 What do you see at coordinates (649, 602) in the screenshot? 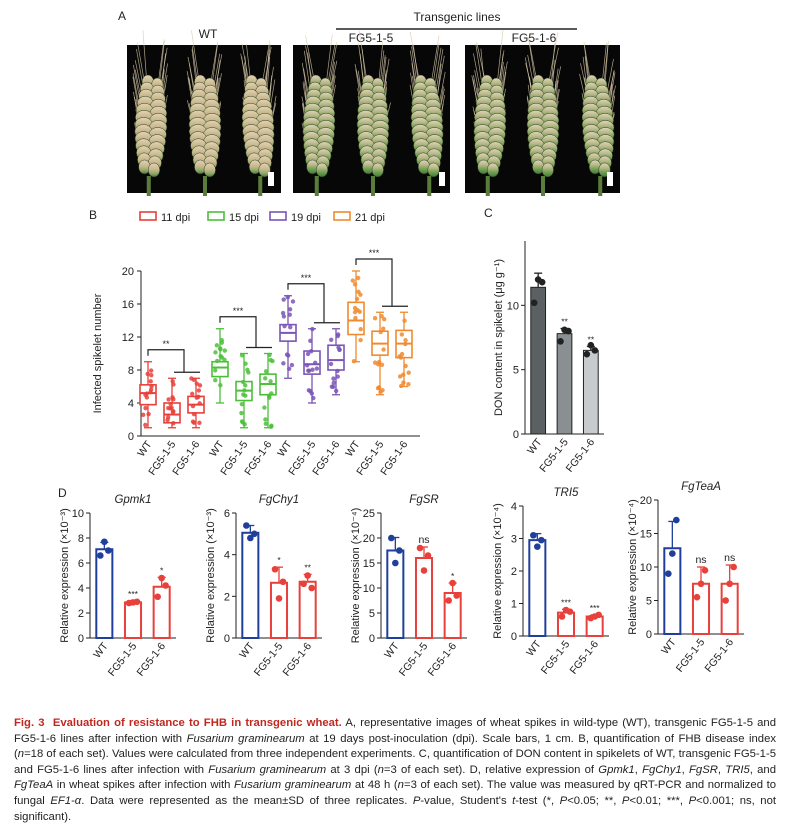
I see `y-tick-label: 5` at bounding box center [649, 602].